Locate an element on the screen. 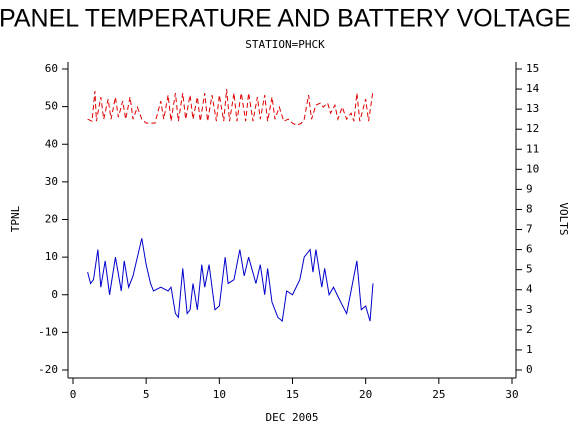 The width and height of the screenshot is (570, 430). y2-tick-label: 15 is located at coordinates (532, 68).